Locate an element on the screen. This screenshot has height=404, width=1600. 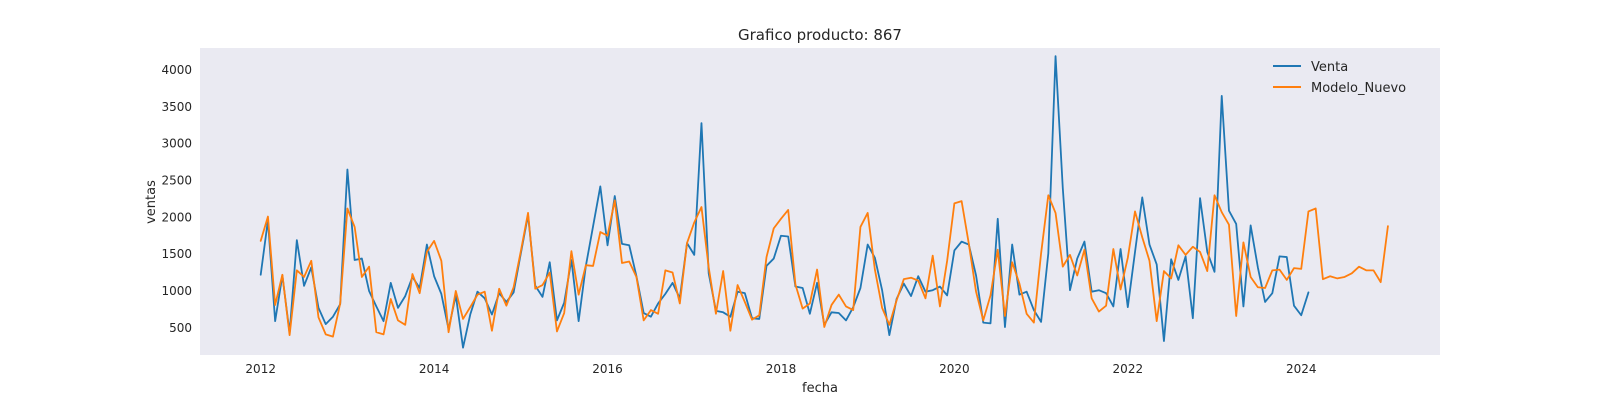
legend: Venta Modelo_Nuevo is located at coordinates (1339, 78).